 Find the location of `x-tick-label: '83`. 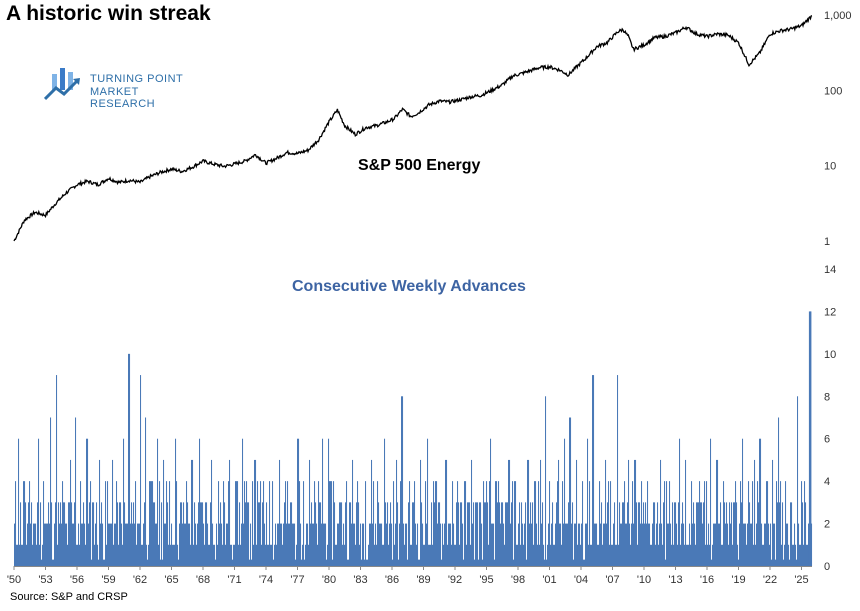

x-tick-label: '83 is located at coordinates (360, 580).